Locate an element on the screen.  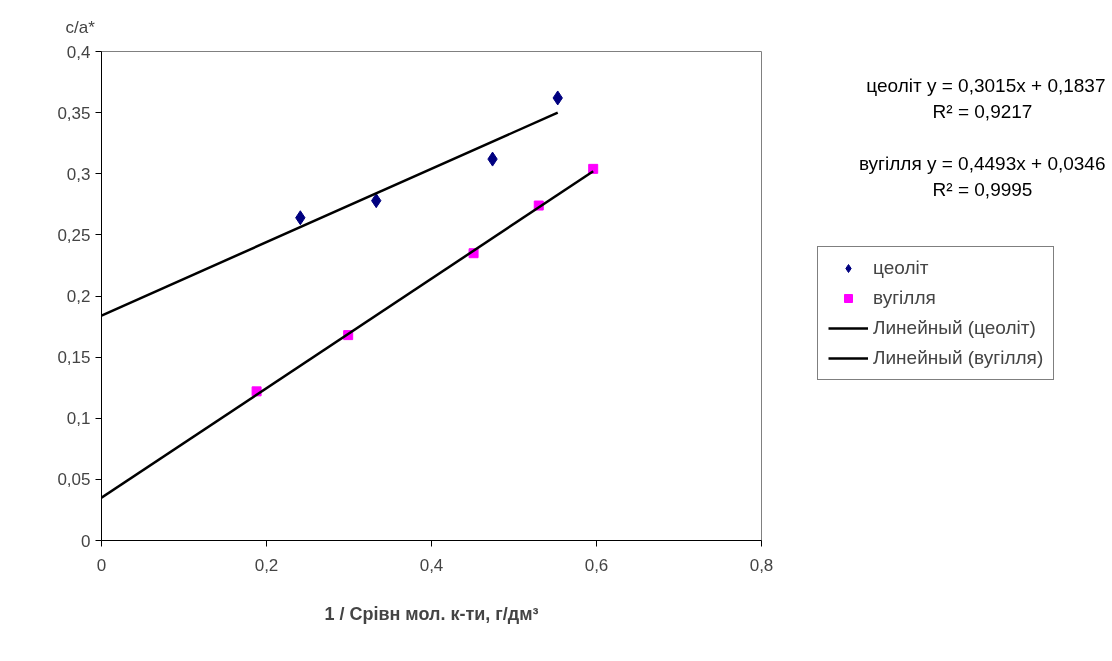
text: R² = 0,9217 is located at coordinates (982, 111).